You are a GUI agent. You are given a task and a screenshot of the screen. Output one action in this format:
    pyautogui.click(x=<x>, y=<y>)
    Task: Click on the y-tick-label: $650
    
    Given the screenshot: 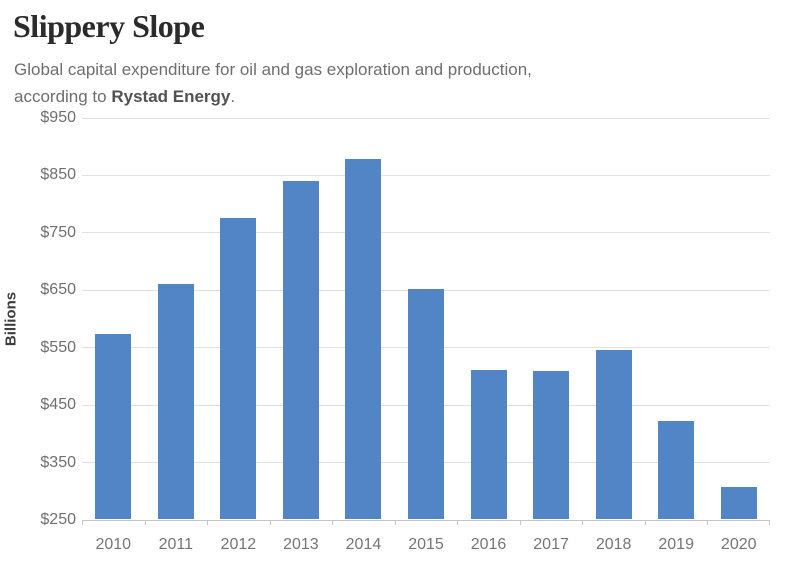 What is the action you would take?
    pyautogui.click(x=58, y=290)
    